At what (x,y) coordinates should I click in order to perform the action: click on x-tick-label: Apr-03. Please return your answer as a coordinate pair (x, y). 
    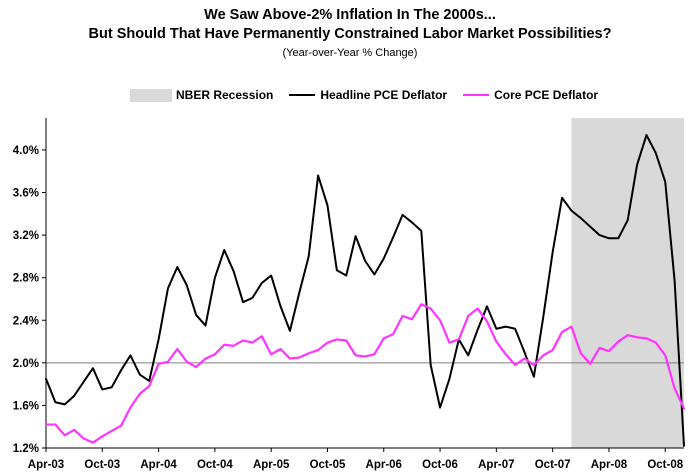
    Looking at the image, I should click on (46, 465).